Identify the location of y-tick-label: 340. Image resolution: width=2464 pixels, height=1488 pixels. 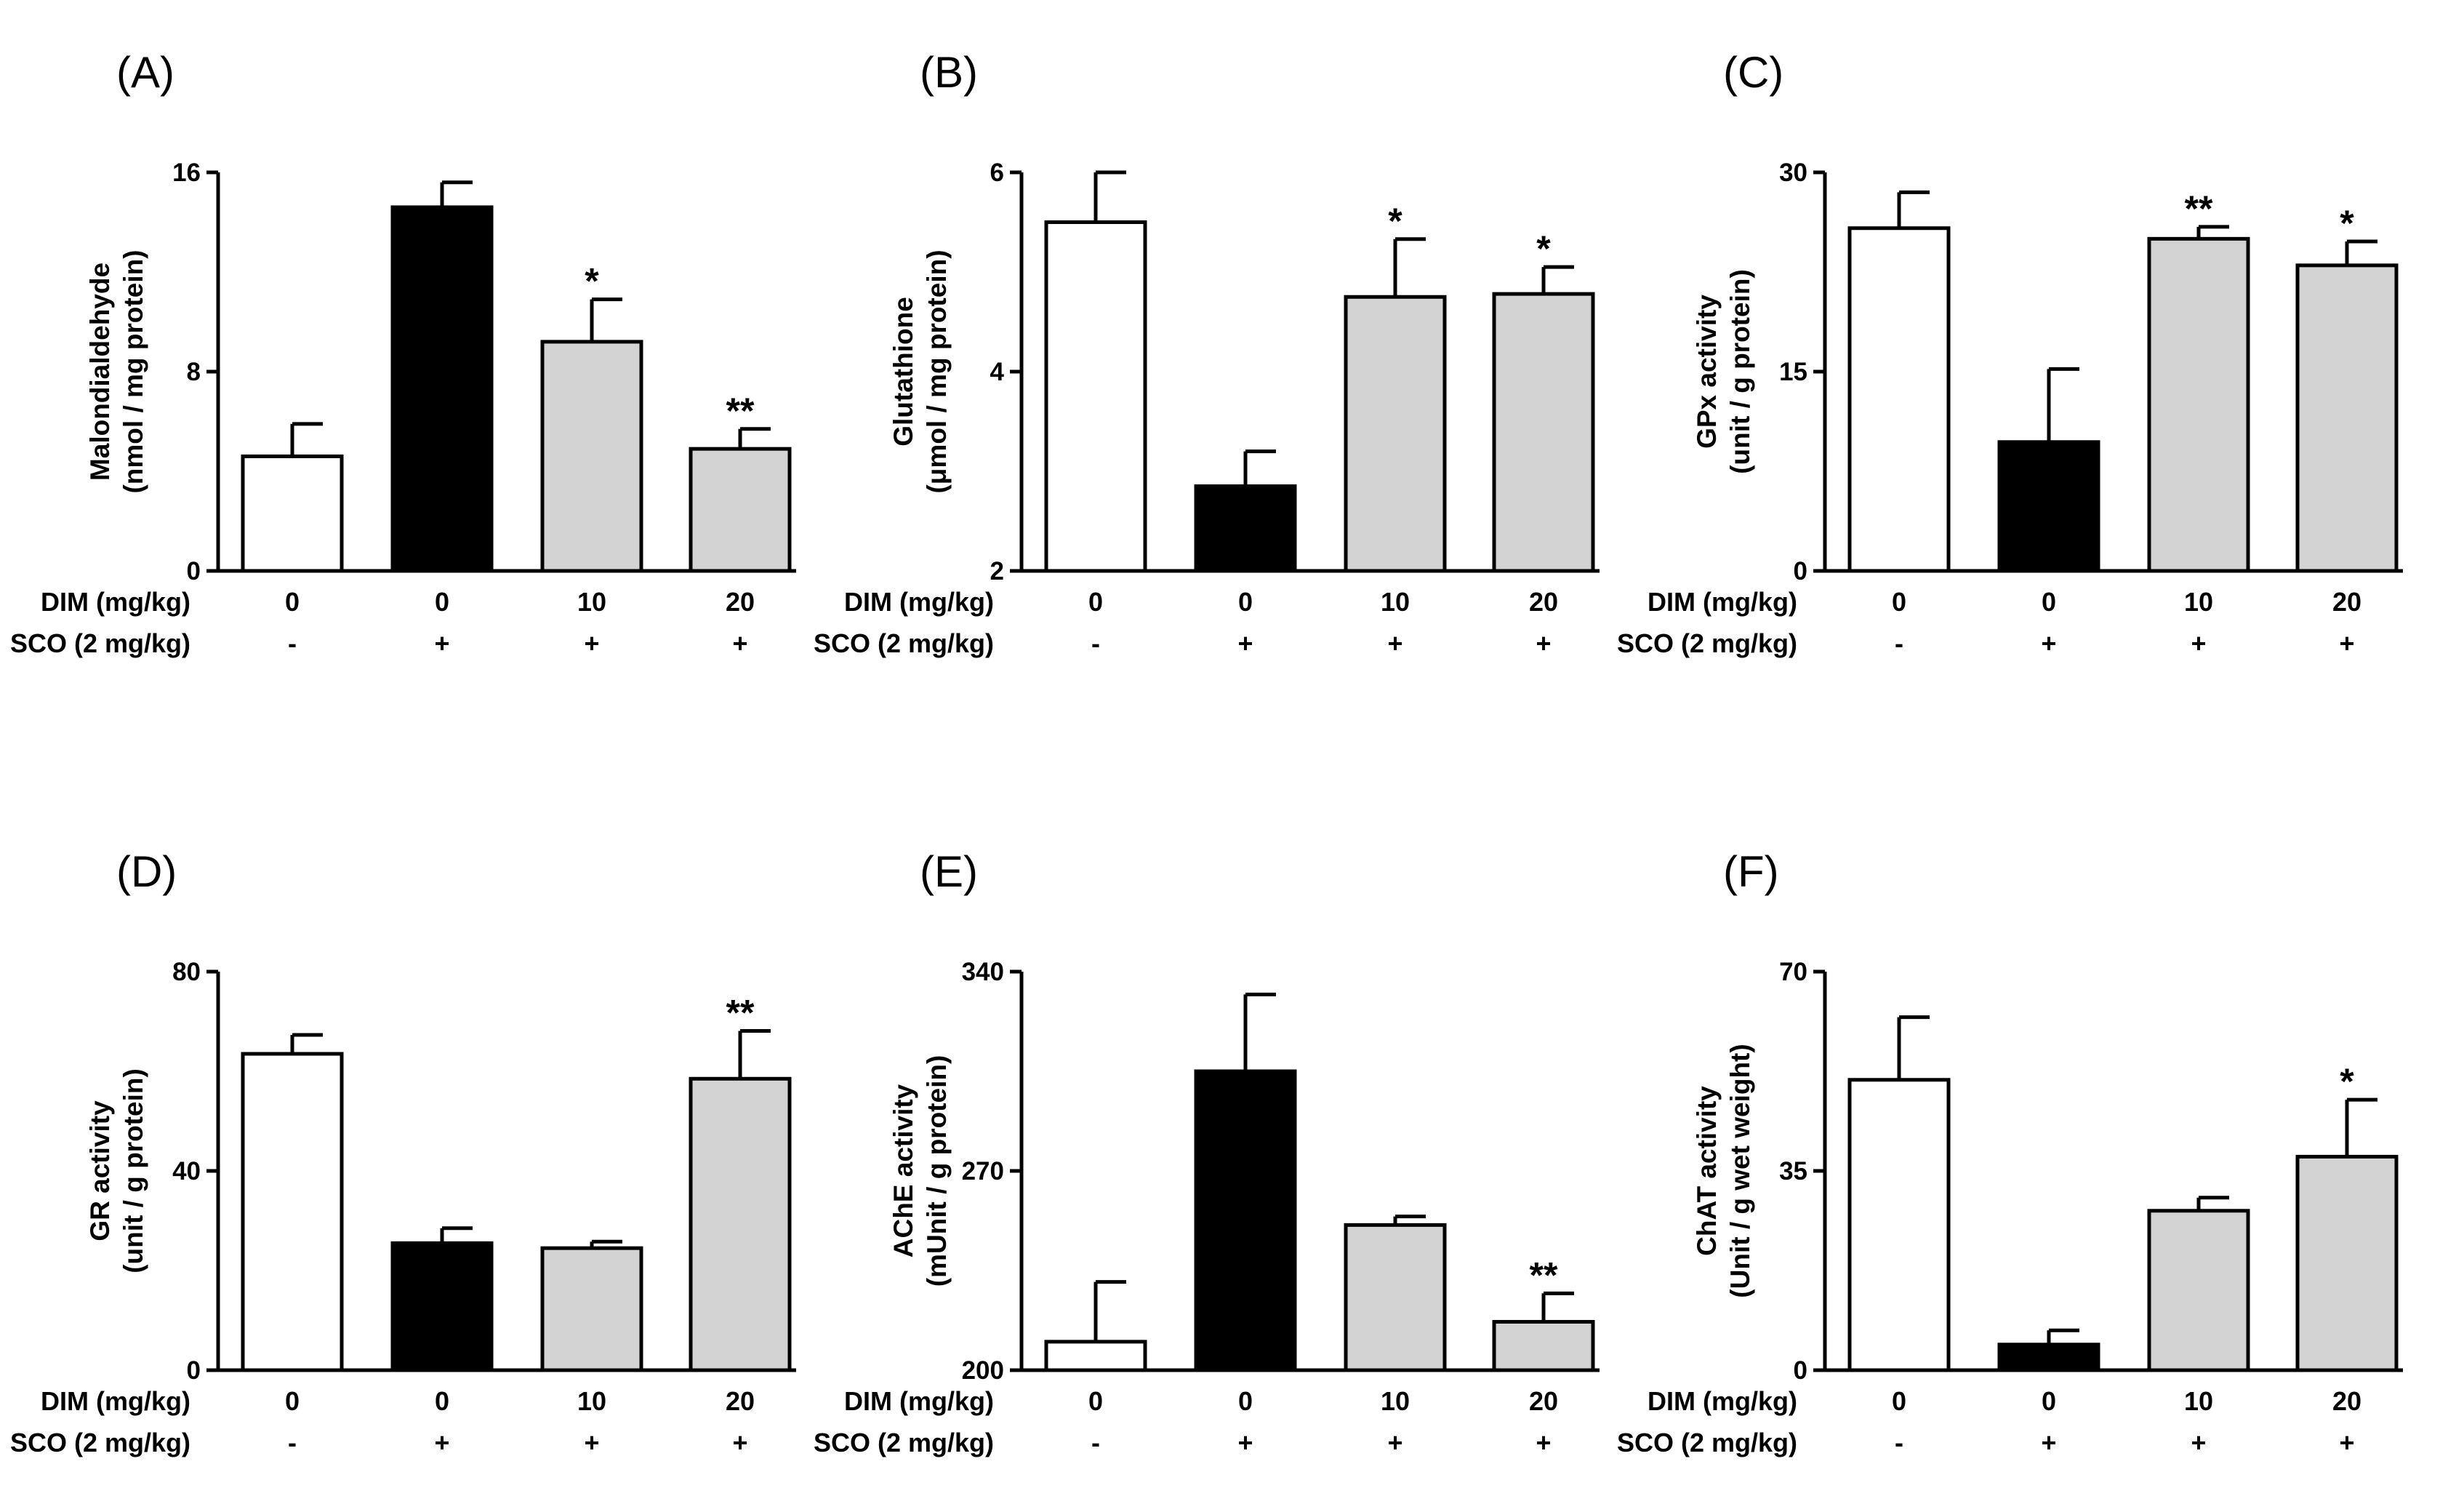
(983, 972).